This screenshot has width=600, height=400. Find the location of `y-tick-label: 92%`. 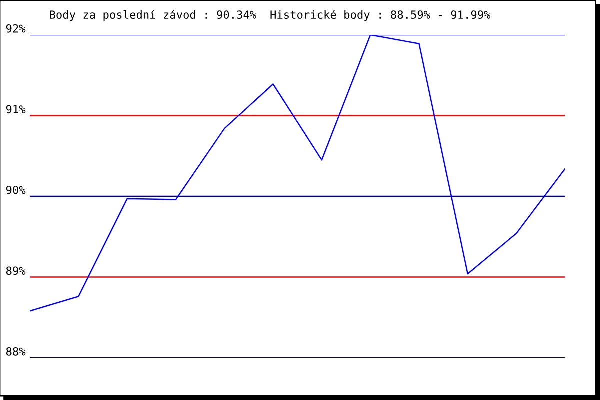

y-tick-label: 92% is located at coordinates (16, 28).